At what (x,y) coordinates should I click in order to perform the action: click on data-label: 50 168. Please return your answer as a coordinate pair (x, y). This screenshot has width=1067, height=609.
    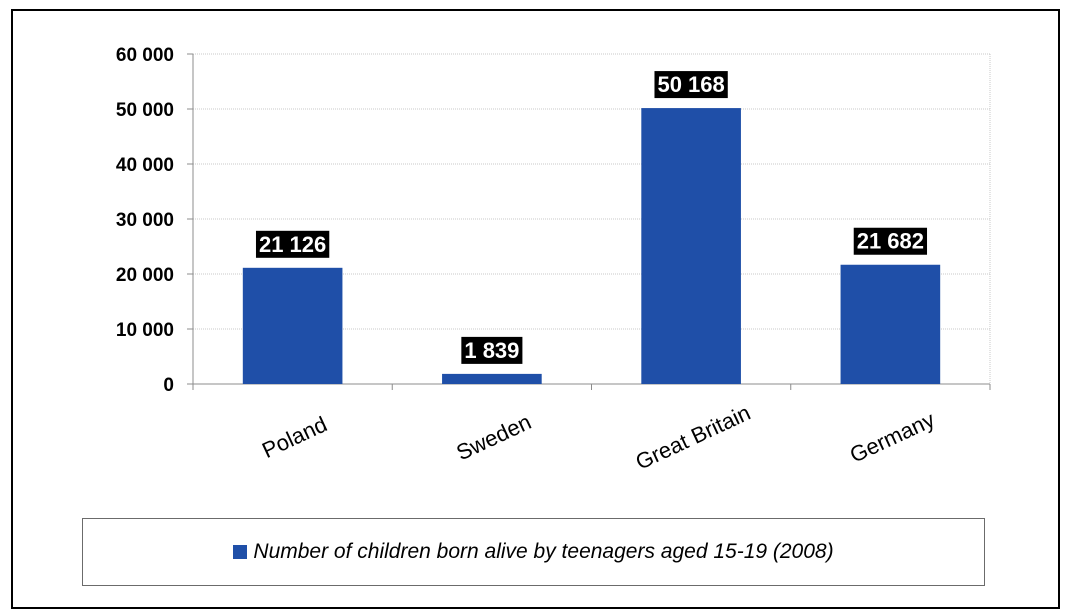
    Looking at the image, I should click on (690, 84).